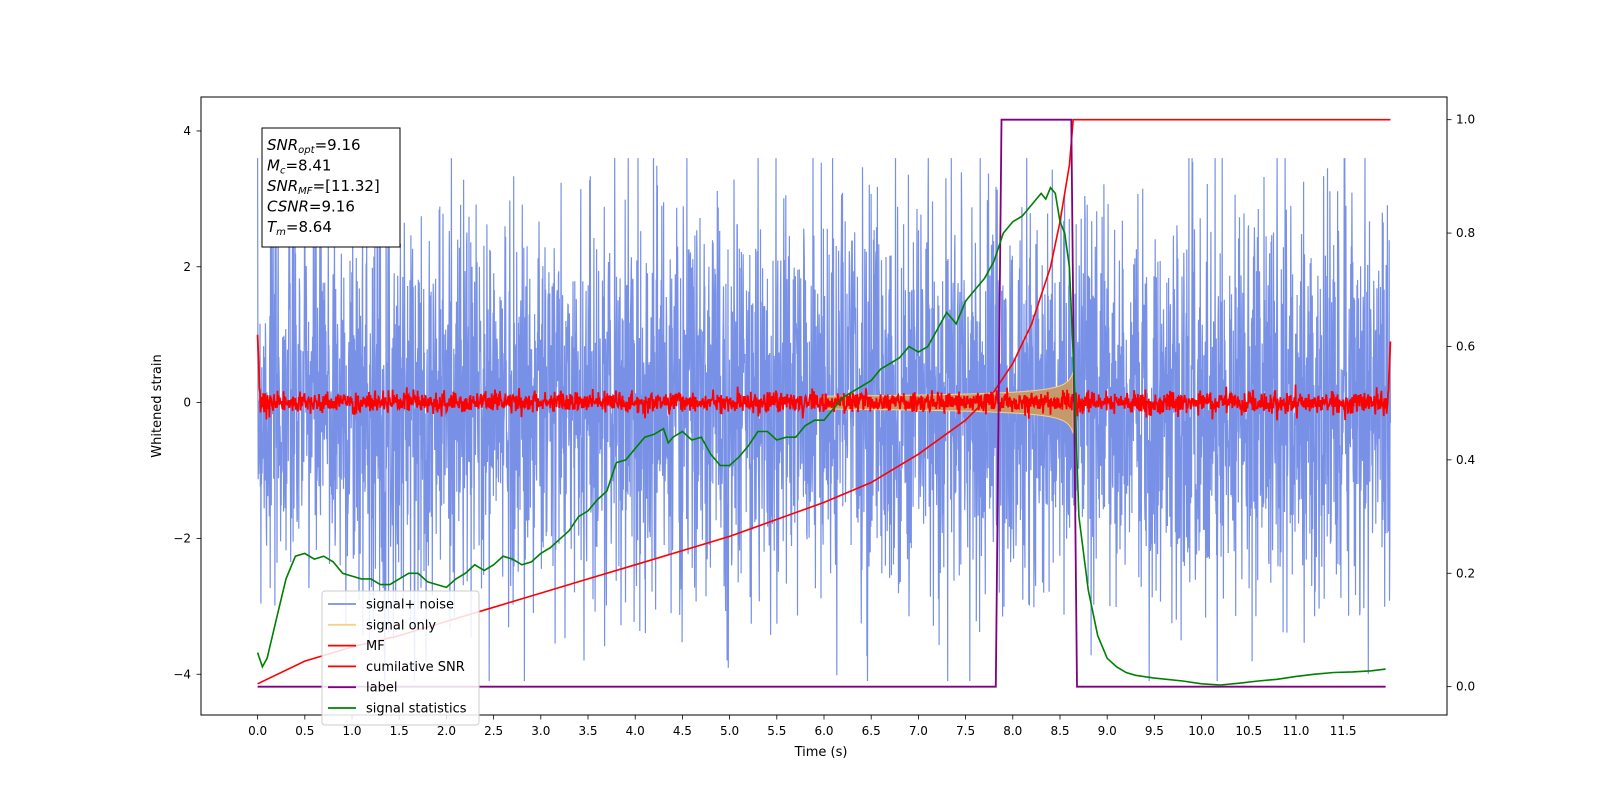 The width and height of the screenshot is (1600, 800). What do you see at coordinates (965, 731) in the screenshot?
I see `x-tick-label: 7.5` at bounding box center [965, 731].